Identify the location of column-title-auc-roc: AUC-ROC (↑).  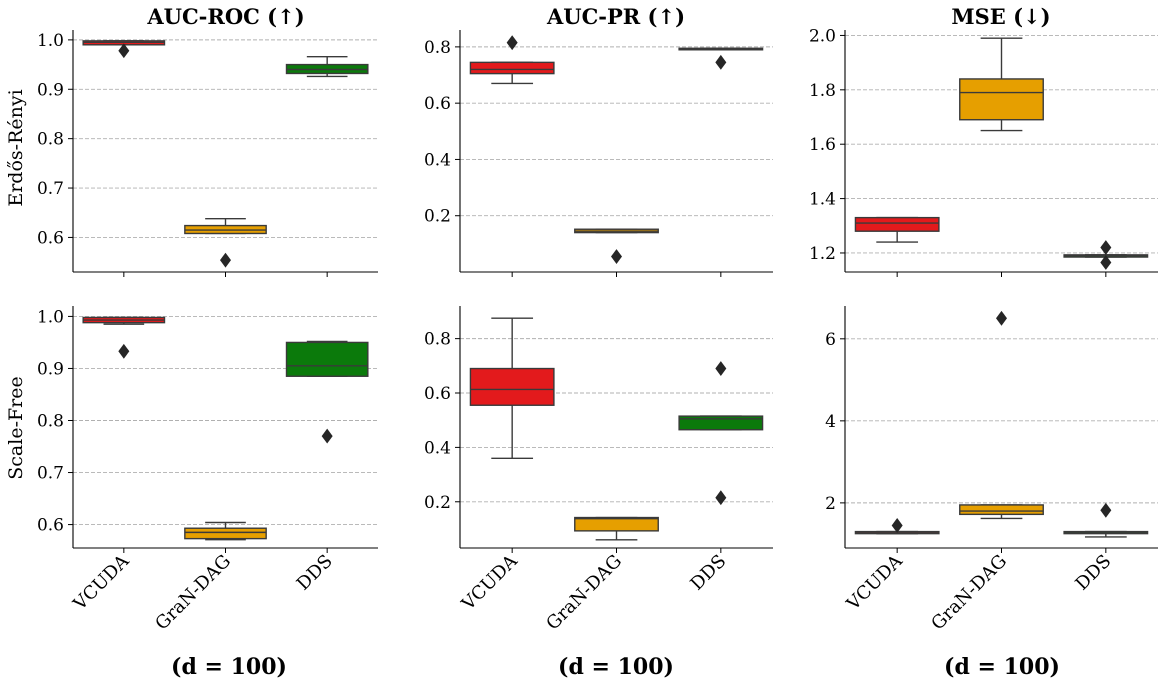
(225, 16).